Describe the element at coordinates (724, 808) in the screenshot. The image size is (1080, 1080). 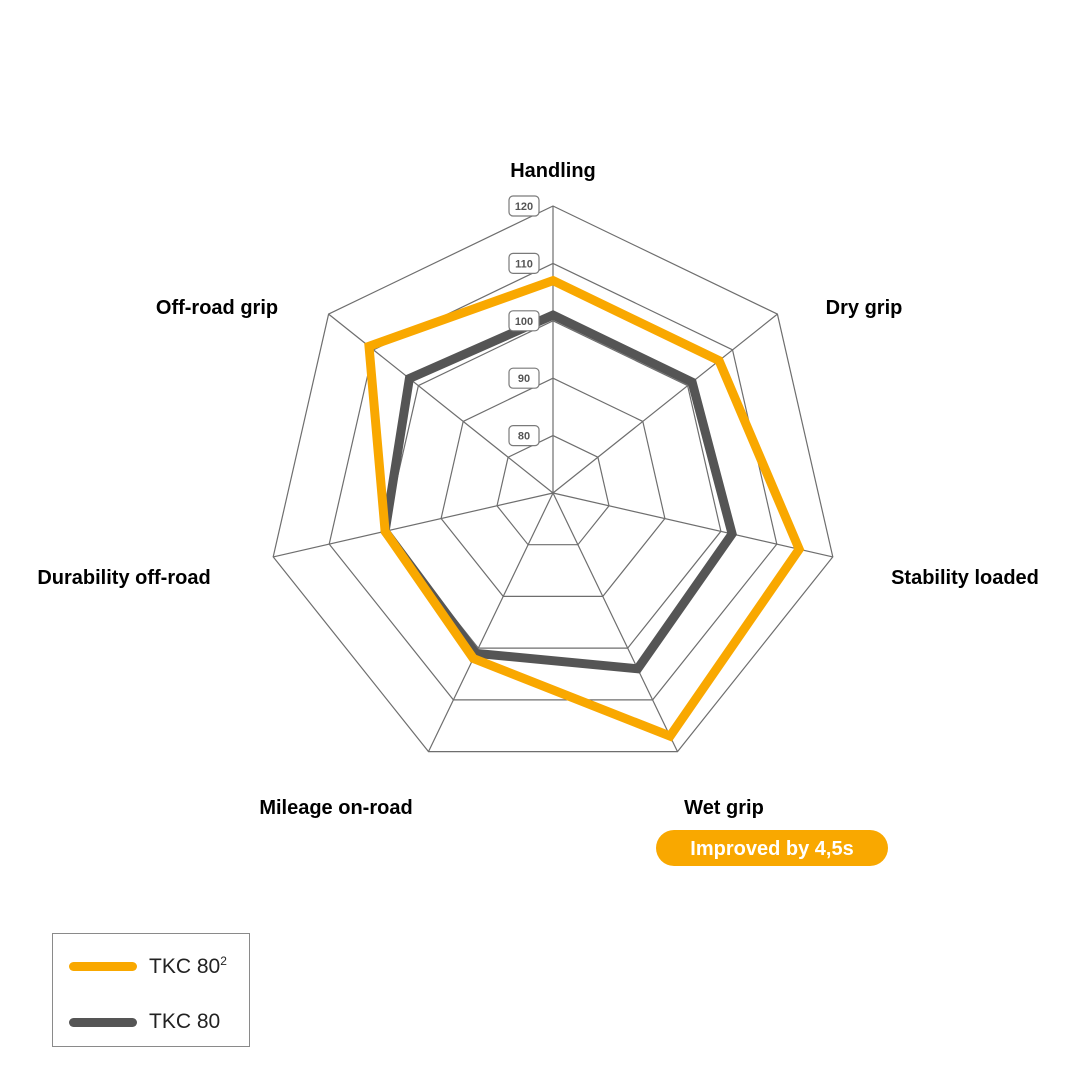
I see `axis-label-wet-grip: Wet grip` at that location.